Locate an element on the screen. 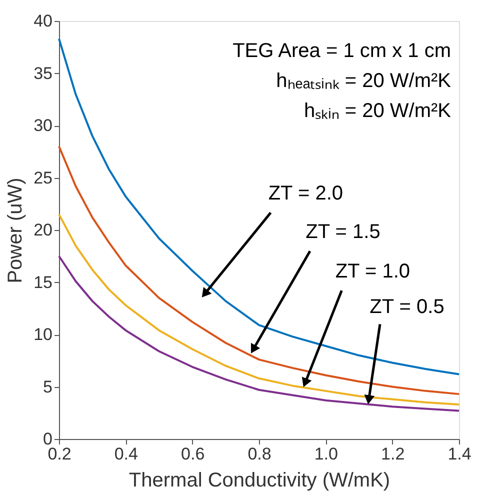  x-tick-label: 0.8 is located at coordinates (260, 454).